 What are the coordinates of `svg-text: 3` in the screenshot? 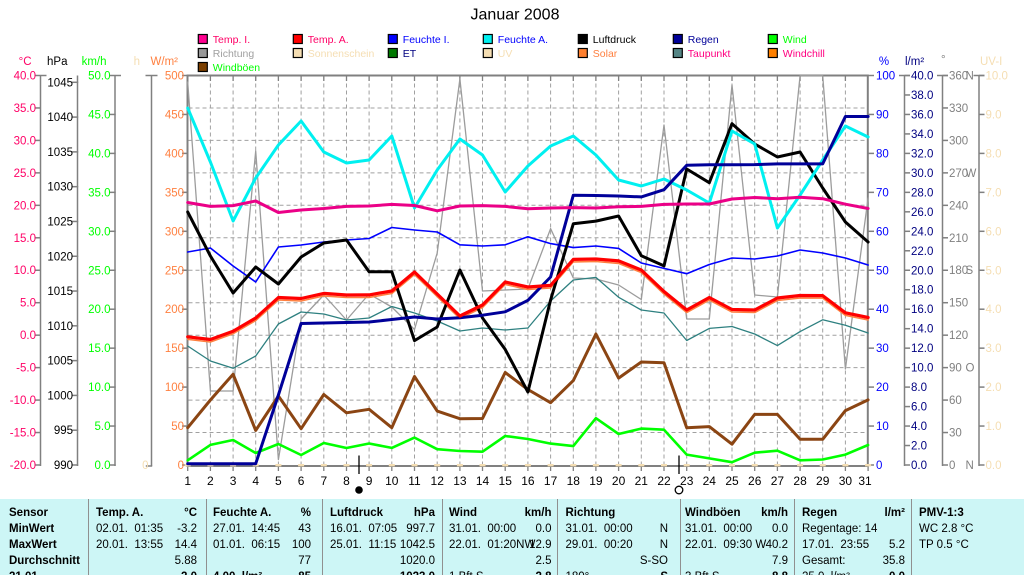 It's located at (233, 481).